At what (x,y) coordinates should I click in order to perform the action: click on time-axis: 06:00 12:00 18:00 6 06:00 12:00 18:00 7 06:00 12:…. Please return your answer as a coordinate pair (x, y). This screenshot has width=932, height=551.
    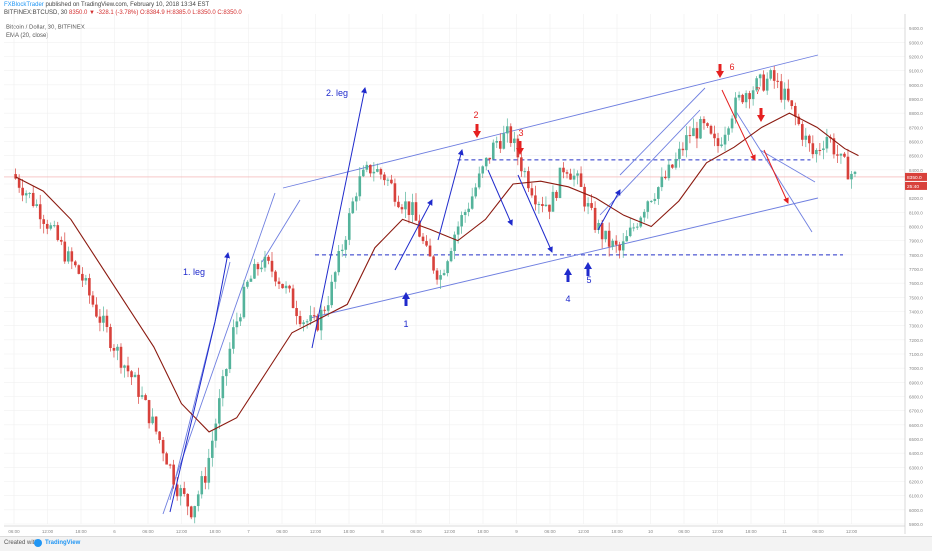
    Looking at the image, I should click on (454, 529).